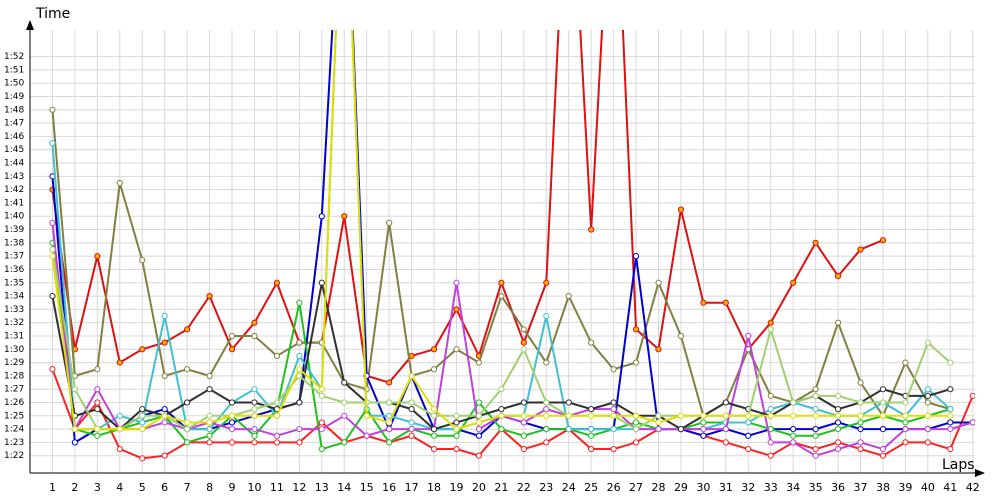 This screenshot has width=1000, height=500. What do you see at coordinates (232, 487) in the screenshot?
I see `x-tick-label: 9` at bounding box center [232, 487].